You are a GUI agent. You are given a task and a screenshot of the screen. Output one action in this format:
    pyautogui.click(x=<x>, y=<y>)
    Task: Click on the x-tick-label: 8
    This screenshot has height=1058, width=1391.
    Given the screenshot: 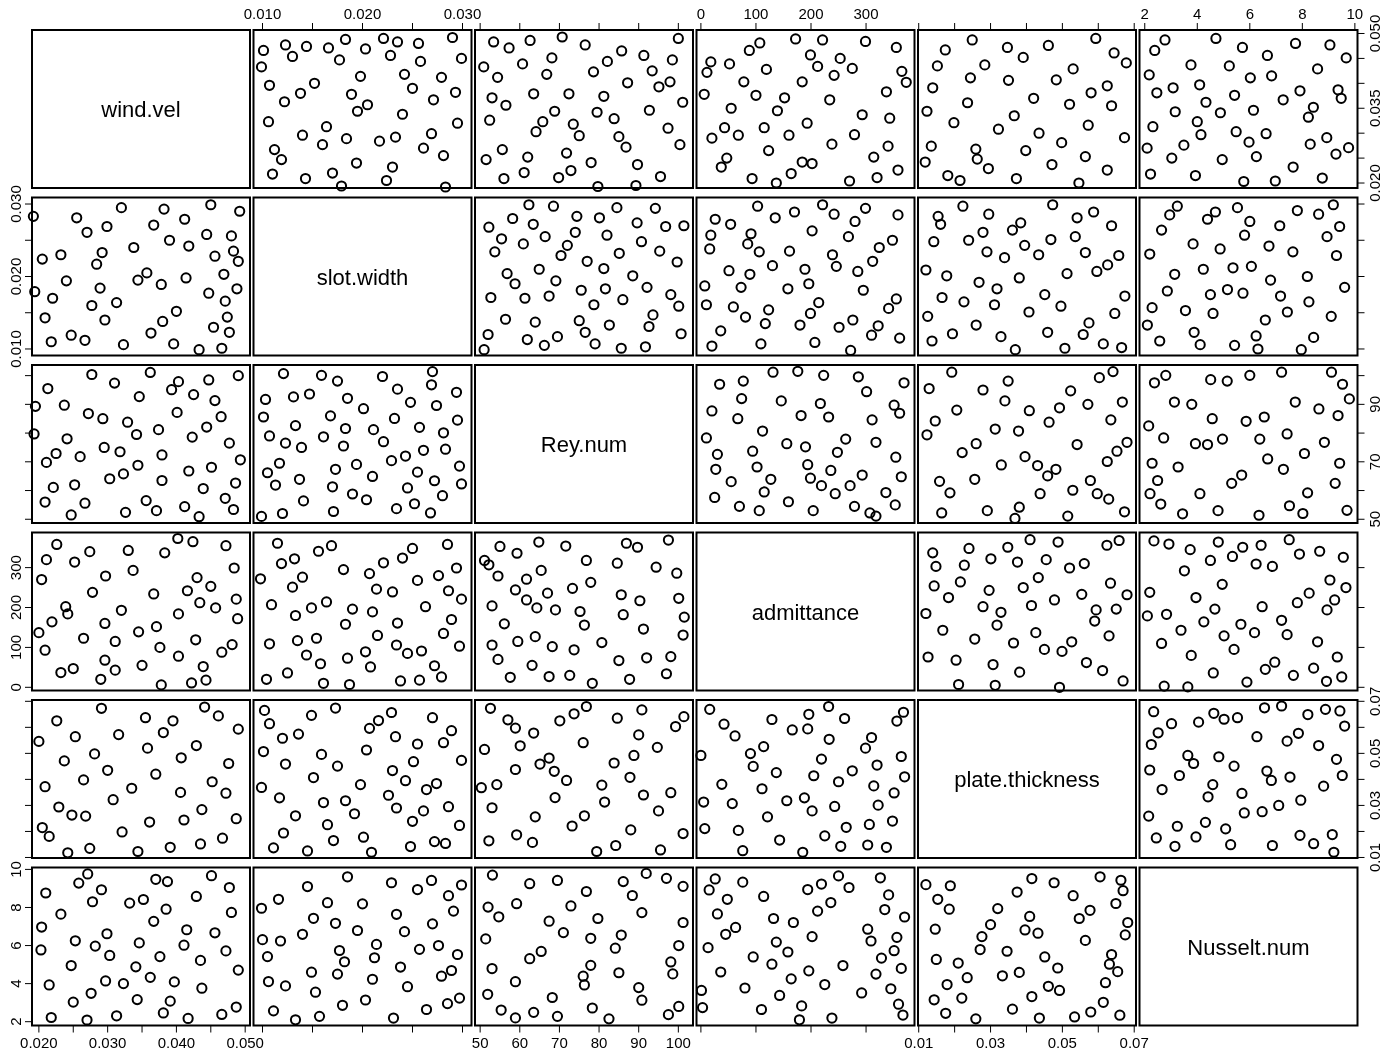 What is the action you would take?
    pyautogui.click(x=1302, y=13)
    